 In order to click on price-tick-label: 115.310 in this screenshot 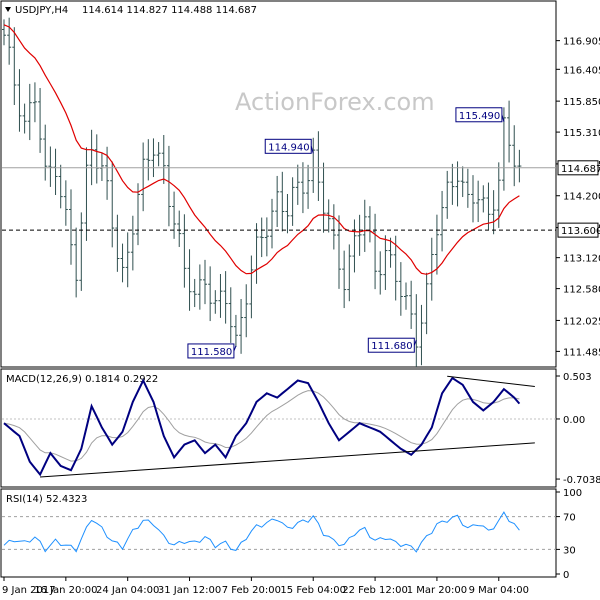, I will do `click(581, 133)`.